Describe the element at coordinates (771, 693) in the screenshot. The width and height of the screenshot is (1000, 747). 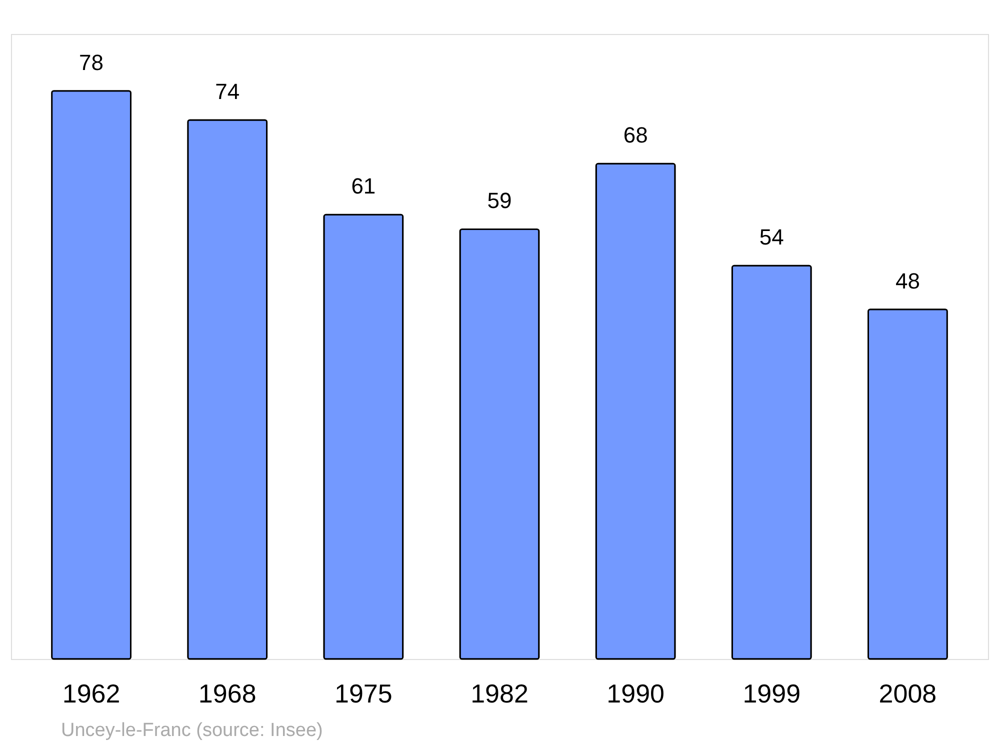
I see `x-tick-label: 1999` at that location.